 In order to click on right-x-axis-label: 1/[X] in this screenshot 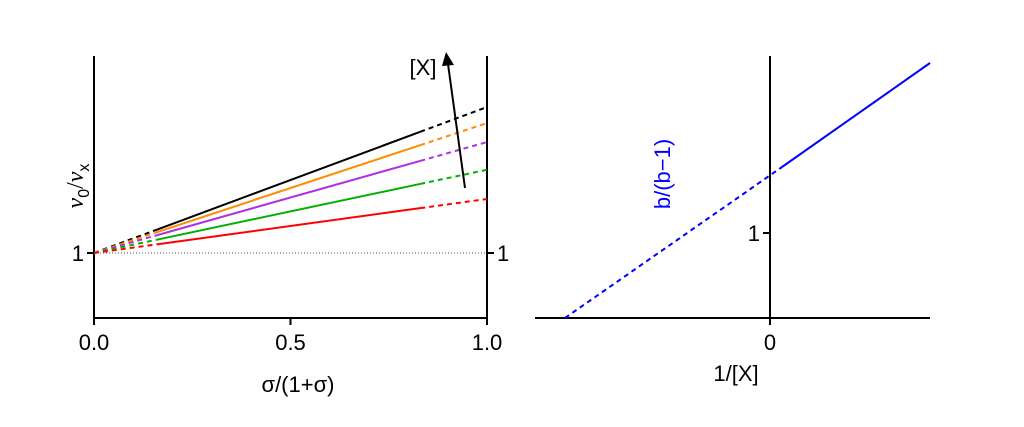, I will do `click(735, 373)`.